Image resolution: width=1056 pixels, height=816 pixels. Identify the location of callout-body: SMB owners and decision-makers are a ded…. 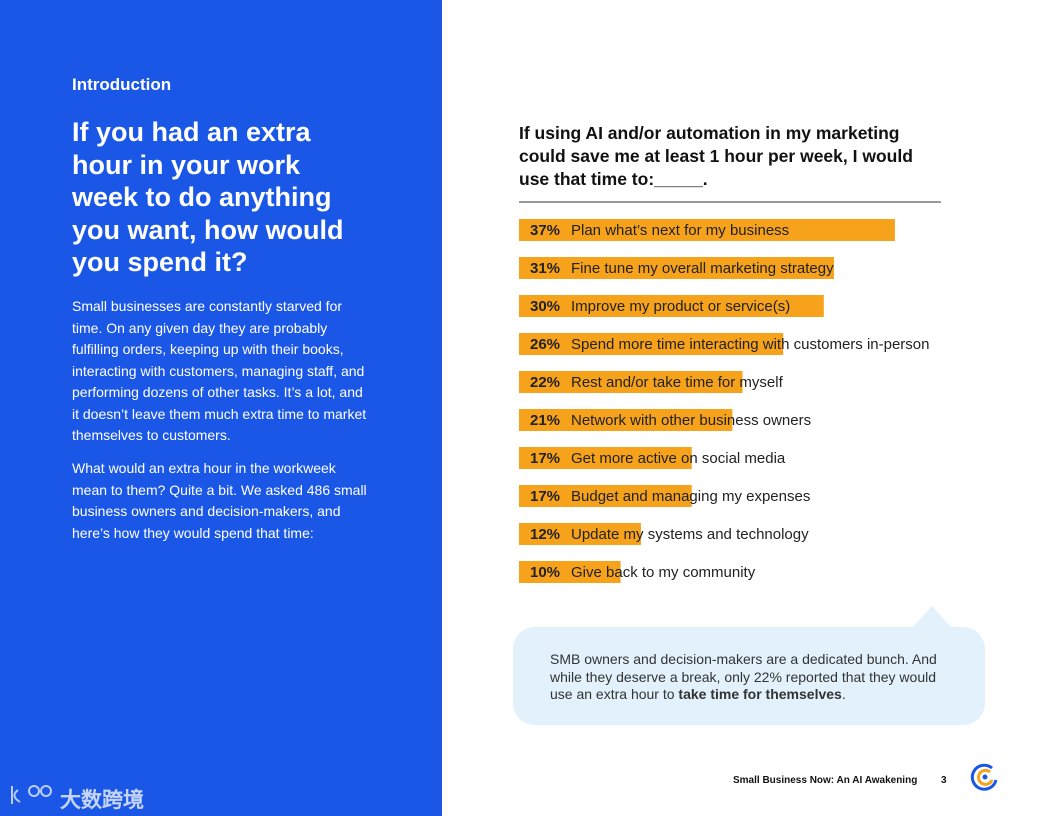
(743, 676).